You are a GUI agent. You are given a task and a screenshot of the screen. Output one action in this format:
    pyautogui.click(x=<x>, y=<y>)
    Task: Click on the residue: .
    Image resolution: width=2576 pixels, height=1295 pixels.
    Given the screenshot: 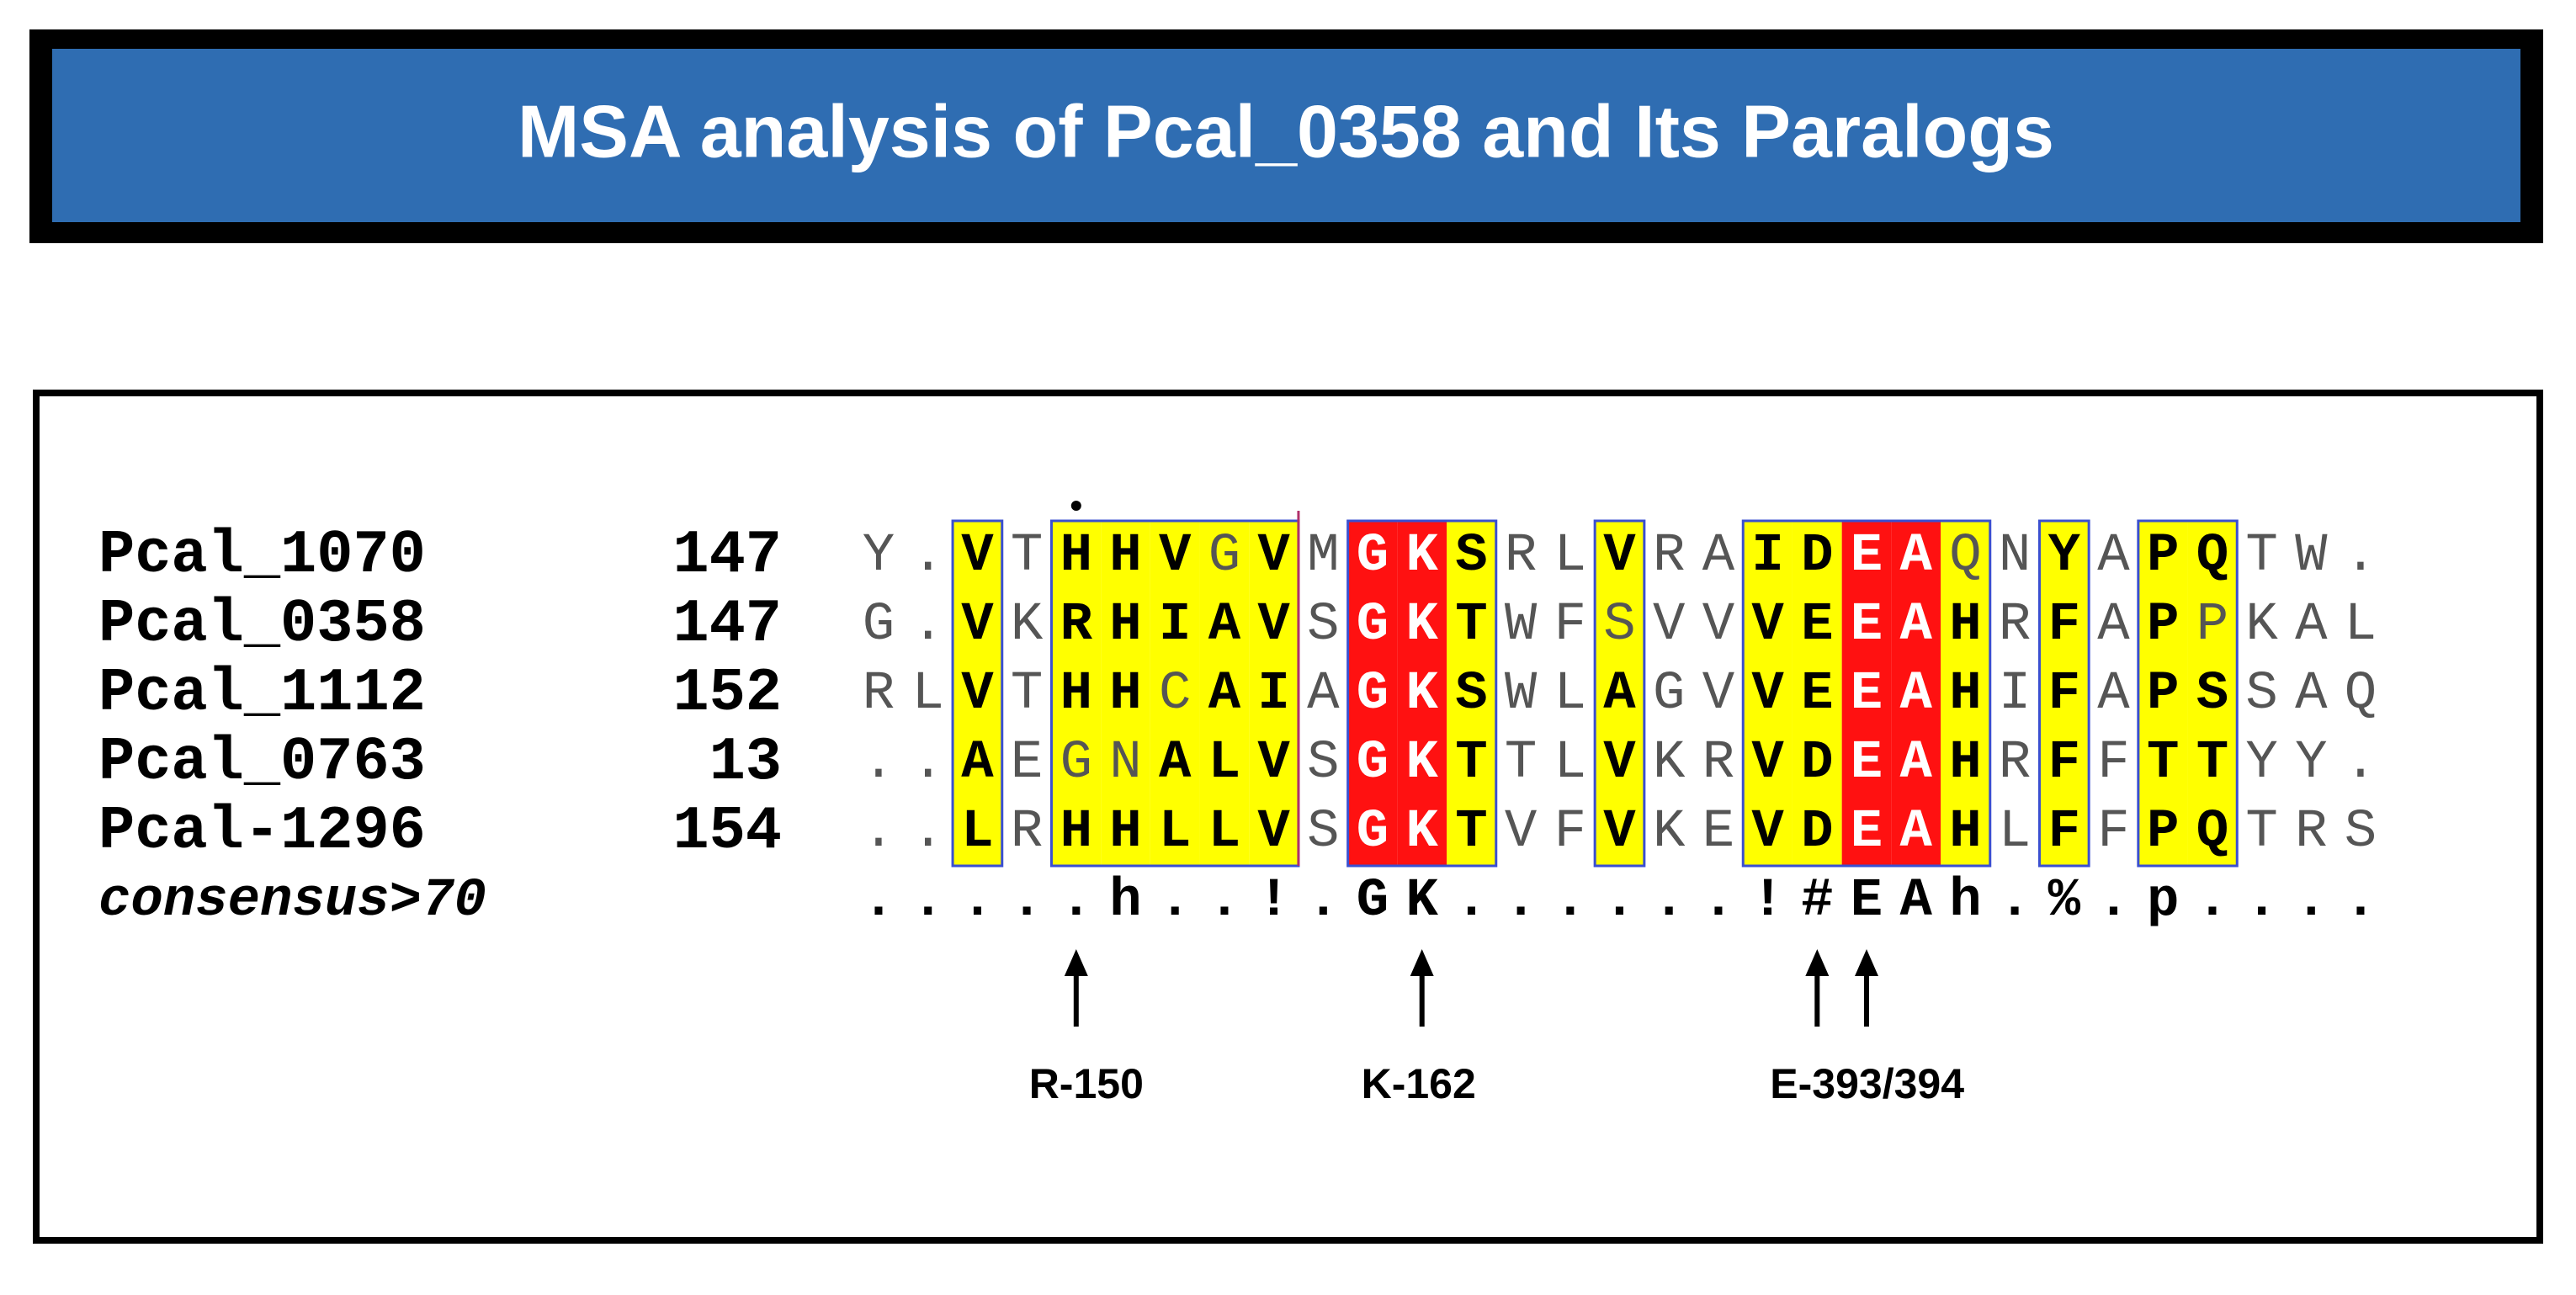 What is the action you would take?
    pyautogui.click(x=879, y=763)
    